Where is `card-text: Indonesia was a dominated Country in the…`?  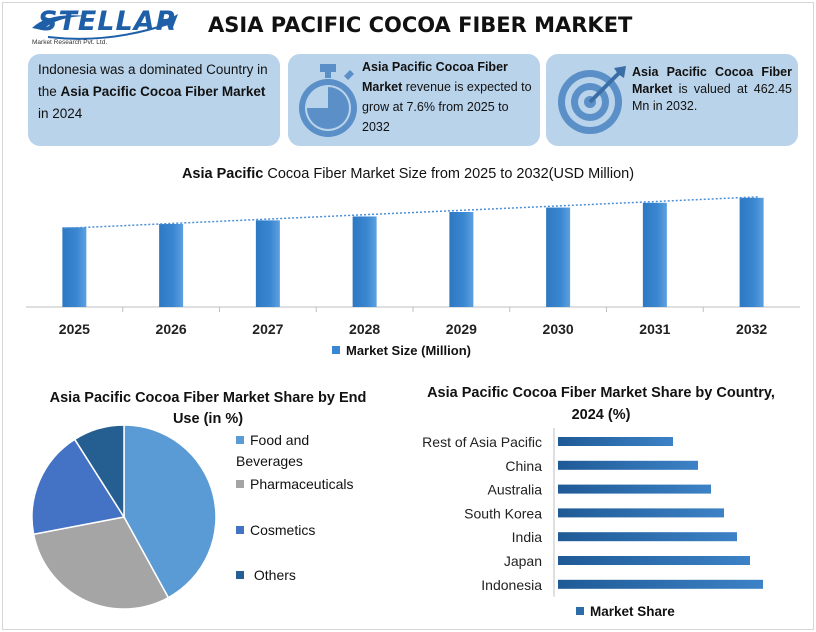
card-text: Indonesia was a dominated Country in the… is located at coordinates (156, 92).